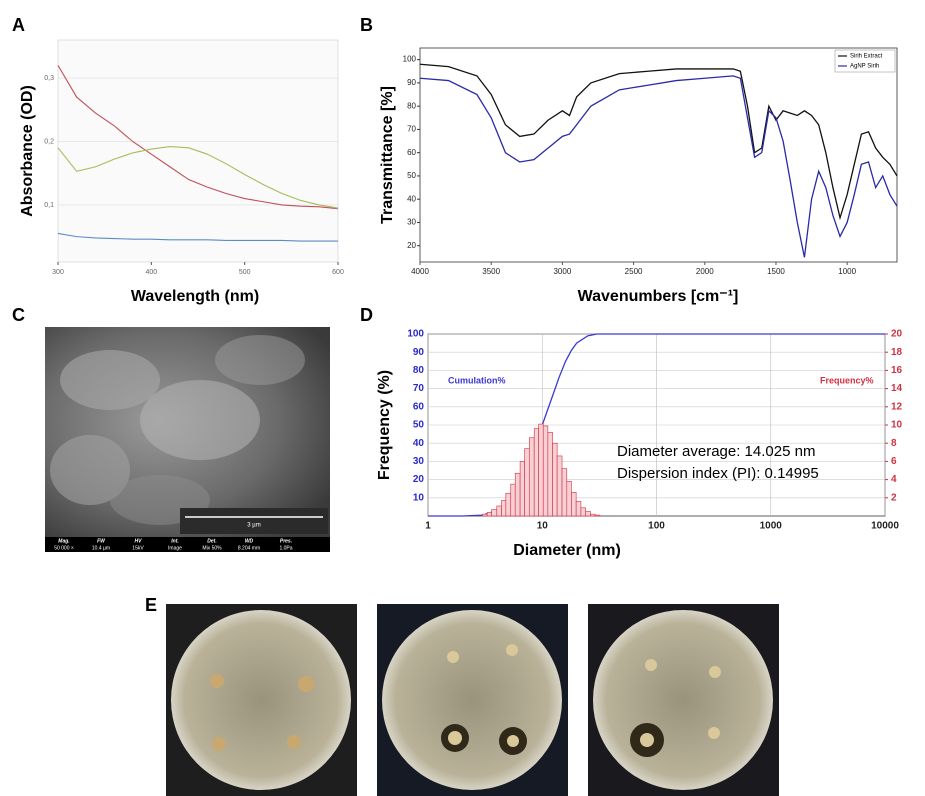  I want to click on info-value: 50 000 ×, so click(64, 548).